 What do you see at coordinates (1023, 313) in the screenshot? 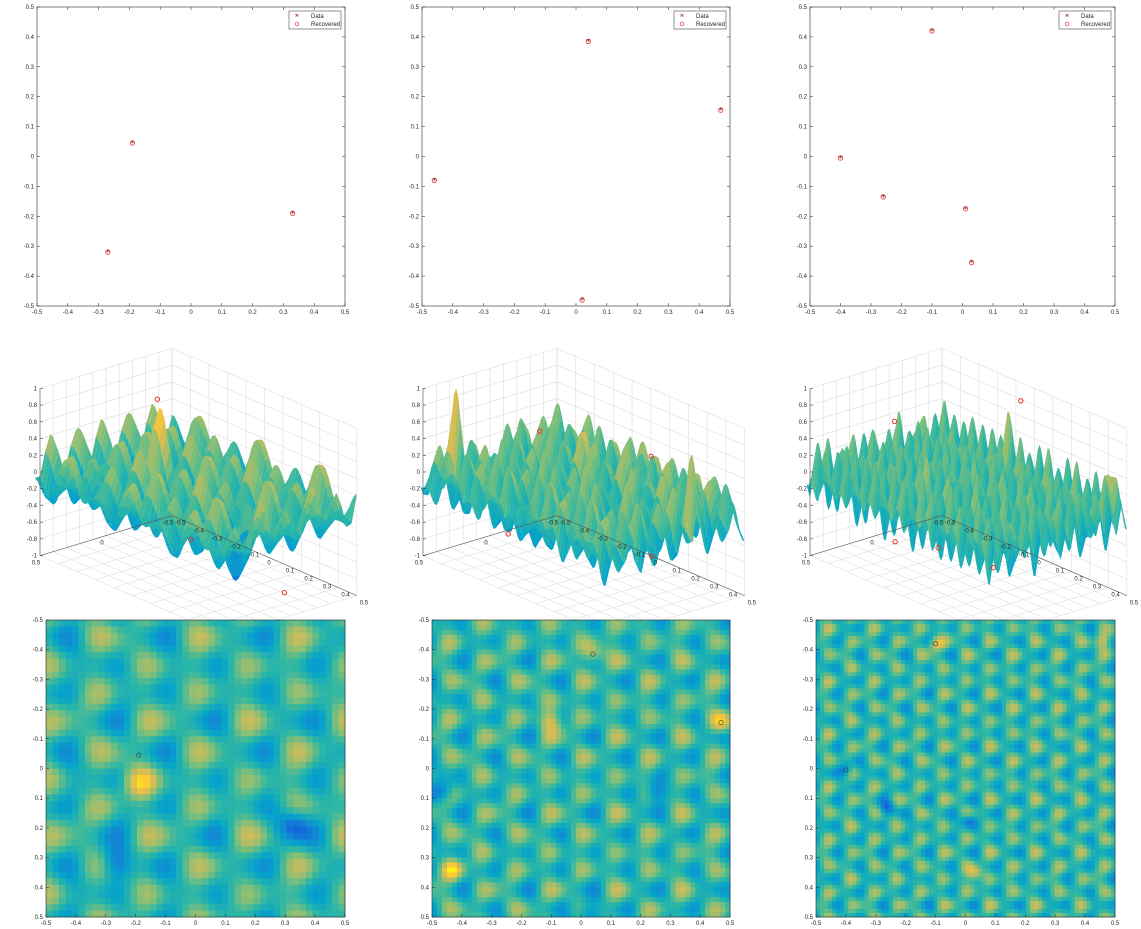
I see `x-tick-label: 0.2` at bounding box center [1023, 313].